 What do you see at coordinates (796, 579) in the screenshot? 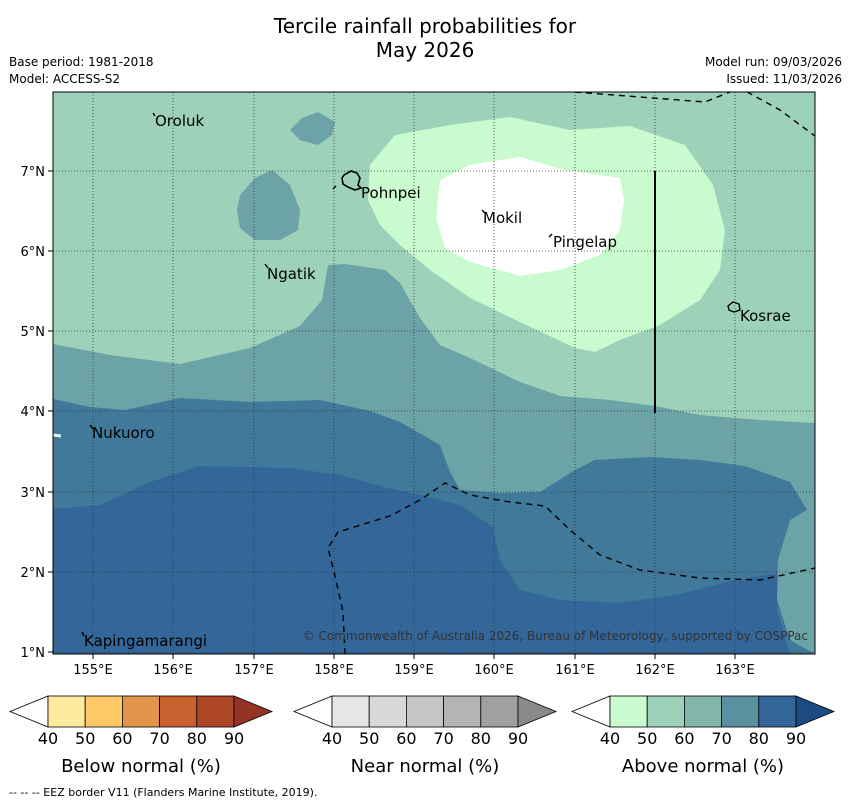
I see `fill-patch-east-edge` at bounding box center [796, 579].